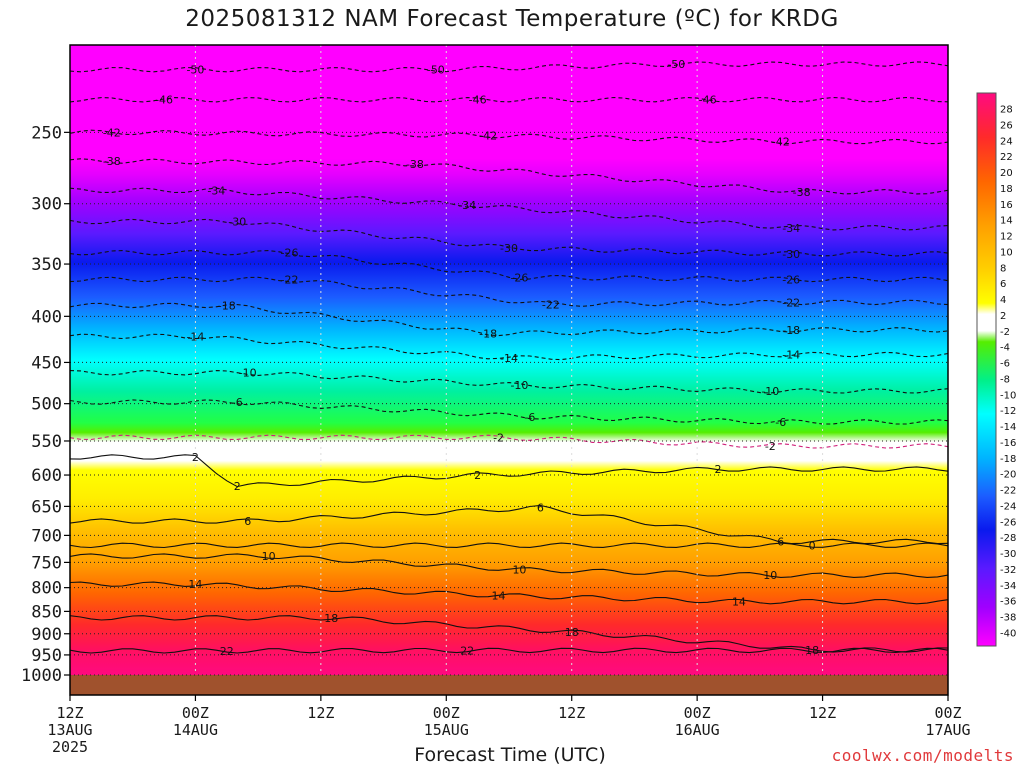 Image resolution: width=1024 pixels, height=768 pixels. Describe the element at coordinates (1008, 618) in the screenshot. I see `colorbar-label: -38` at that location.